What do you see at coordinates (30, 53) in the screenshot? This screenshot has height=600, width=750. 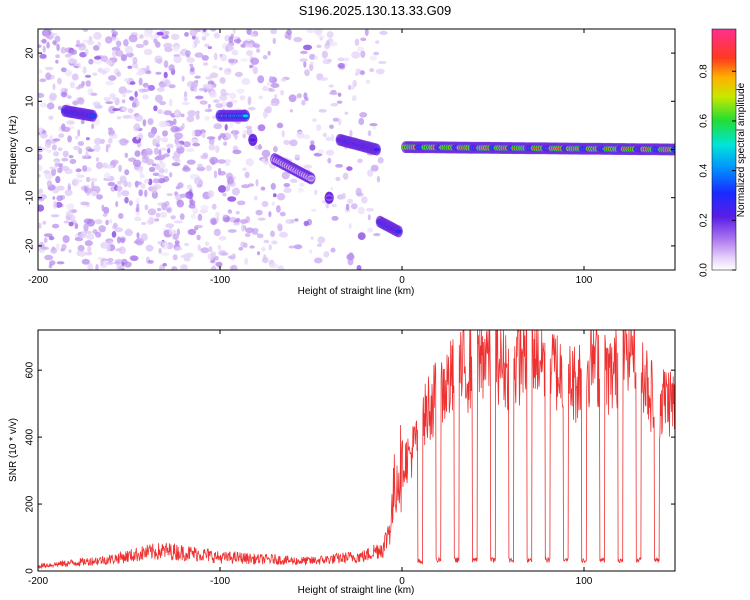 I see `y-tick-label: 20` at bounding box center [30, 53].